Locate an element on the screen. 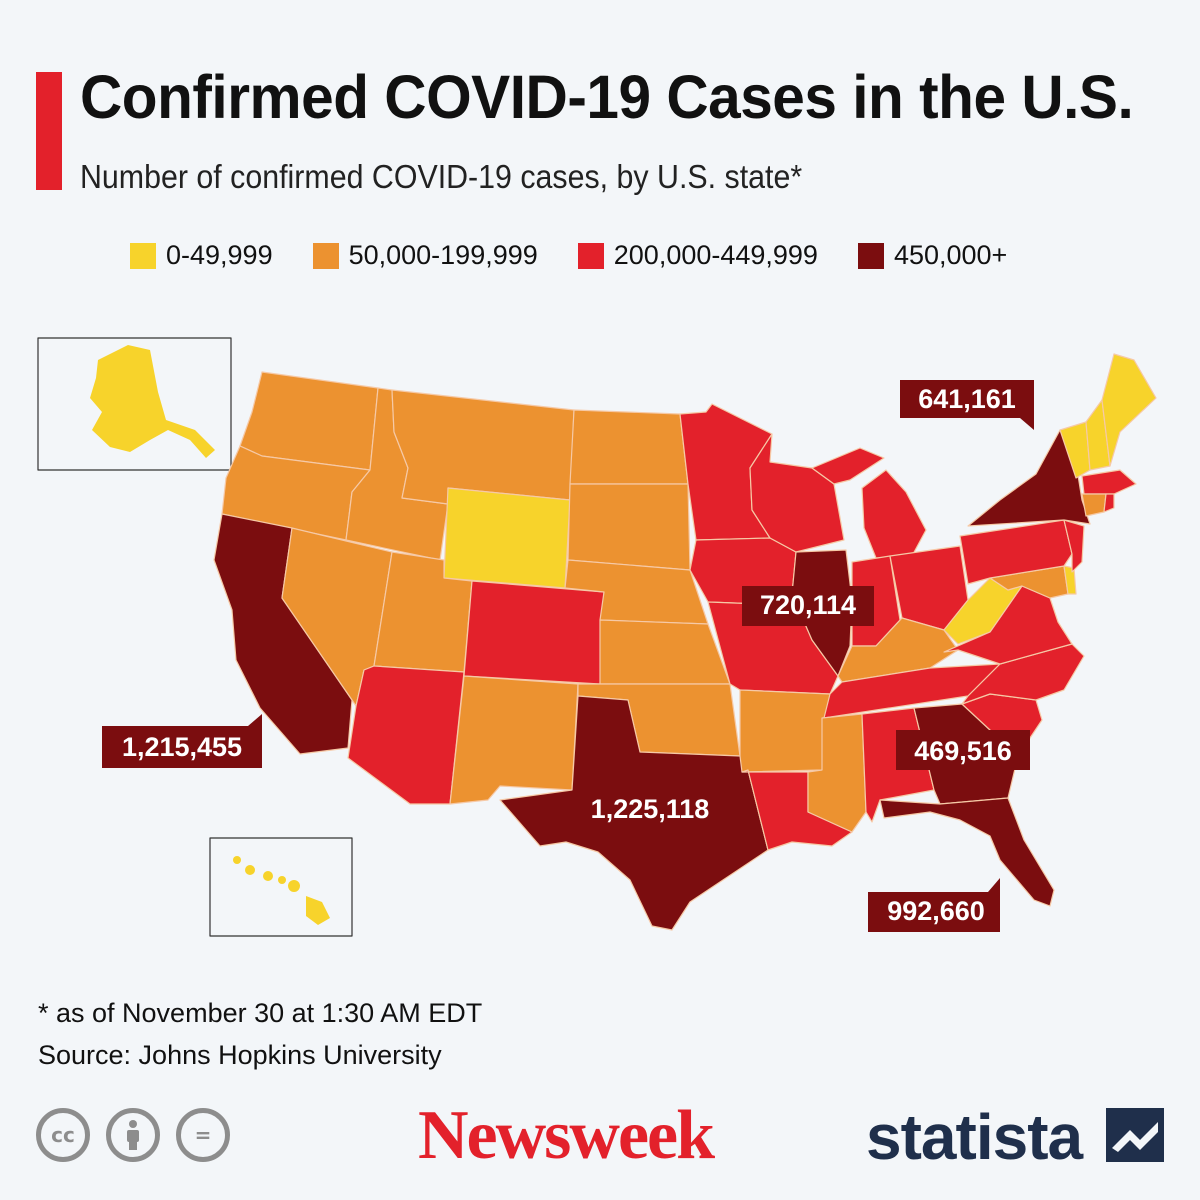  callout-georgia: 469,516 is located at coordinates (963, 750).